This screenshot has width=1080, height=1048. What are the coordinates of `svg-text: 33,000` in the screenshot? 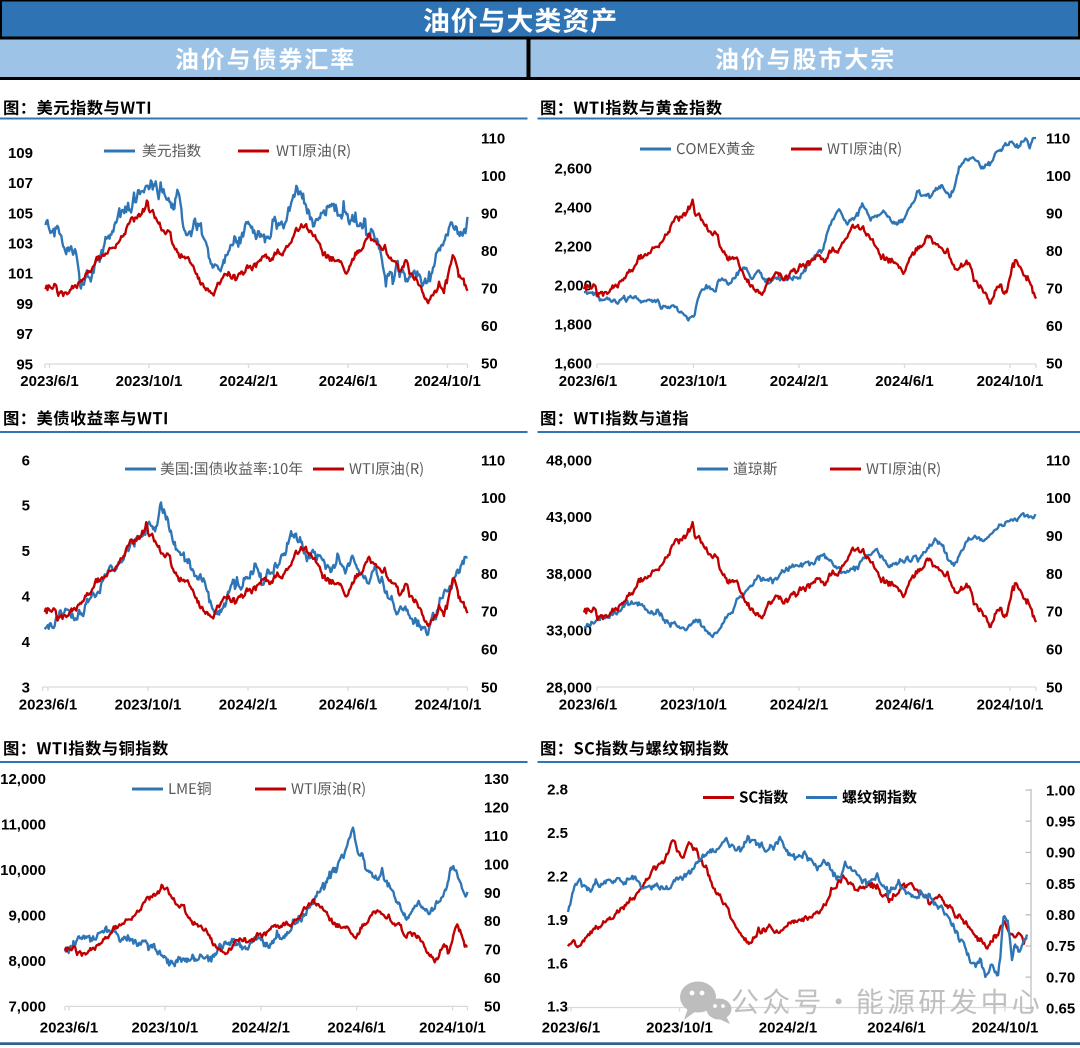 It's located at (569, 631).